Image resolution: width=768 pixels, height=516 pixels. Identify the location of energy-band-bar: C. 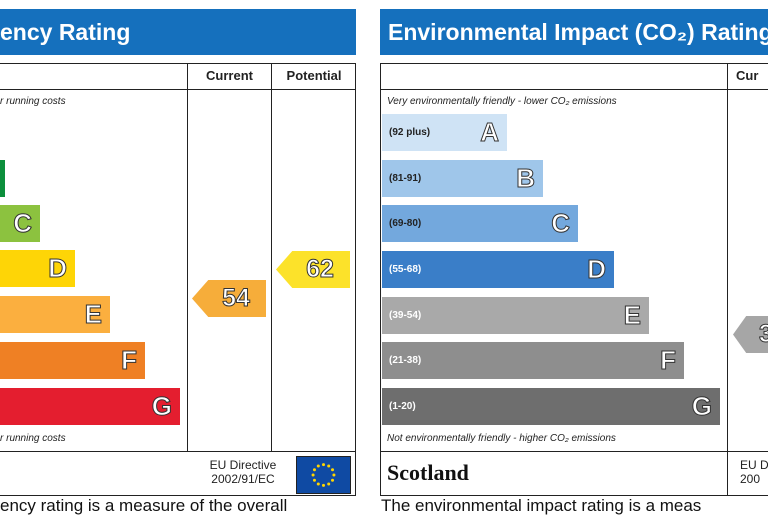
(20, 223).